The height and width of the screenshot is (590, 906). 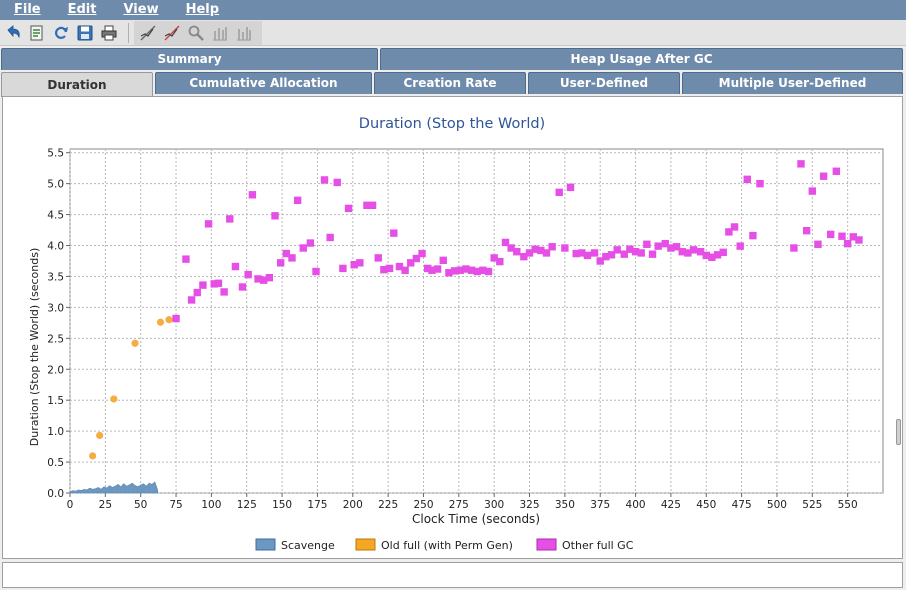 I want to click on legend-swatch-old-full, so click(x=365, y=544).